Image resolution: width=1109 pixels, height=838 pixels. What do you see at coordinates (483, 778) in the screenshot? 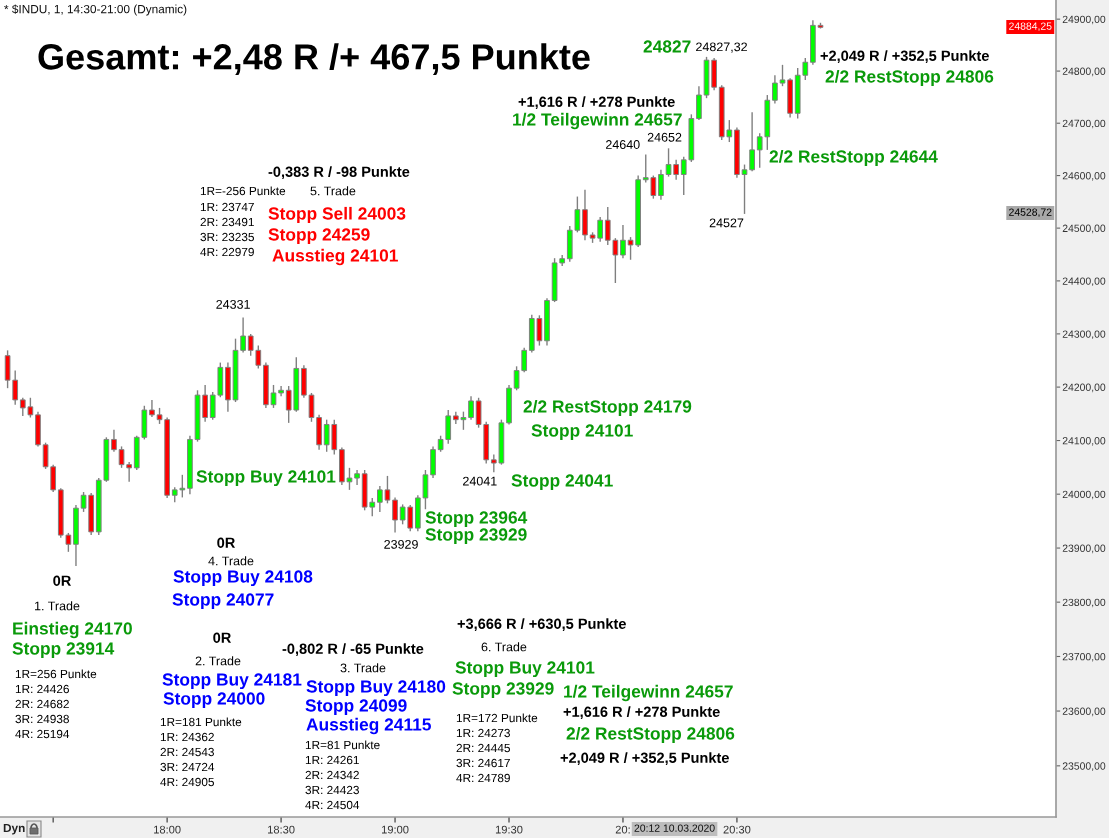
I see `annotation: 4R: 24789` at bounding box center [483, 778].